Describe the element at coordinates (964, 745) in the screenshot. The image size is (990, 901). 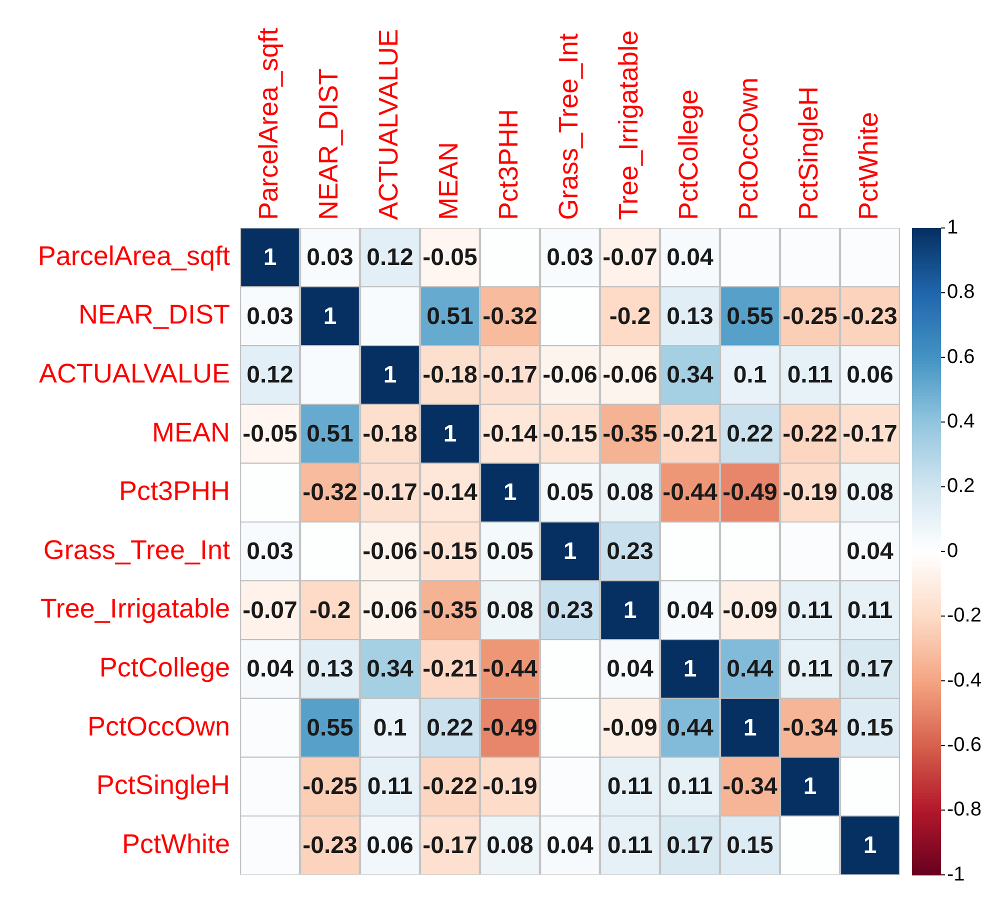
I see `color-bar-label: -0.6` at that location.